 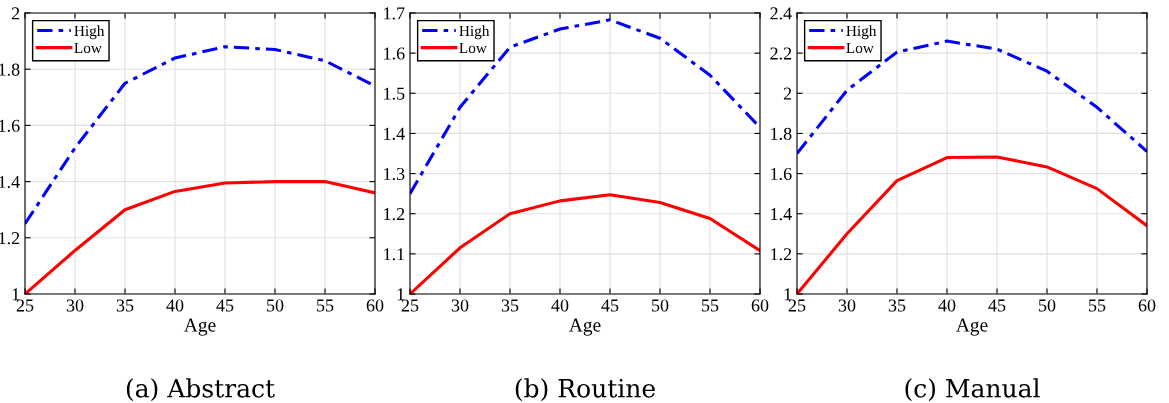 I want to click on y-tick-label: 2.2, so click(x=781, y=53).